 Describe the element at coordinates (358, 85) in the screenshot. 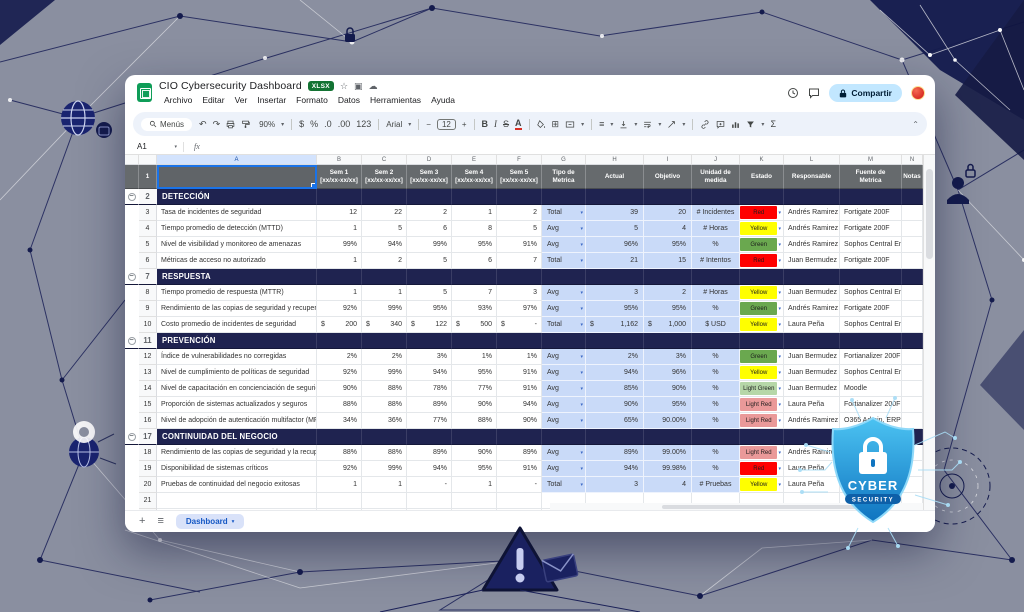

I see `move-folder-icon: ▣` at that location.